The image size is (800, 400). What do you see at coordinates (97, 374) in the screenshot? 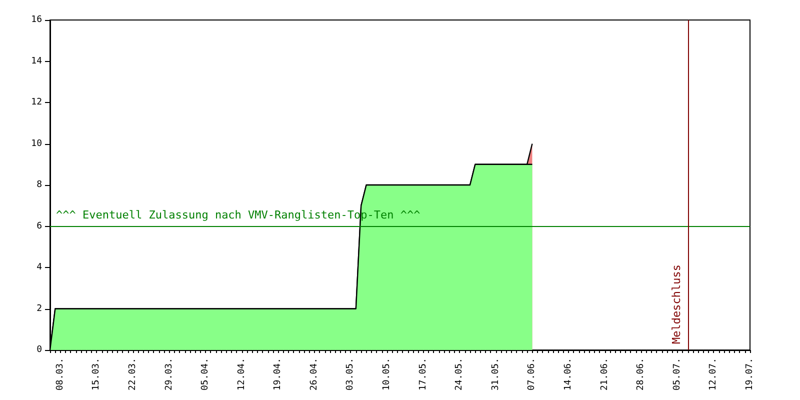
I see `x-tick-label: 15.03.` at bounding box center [97, 374].